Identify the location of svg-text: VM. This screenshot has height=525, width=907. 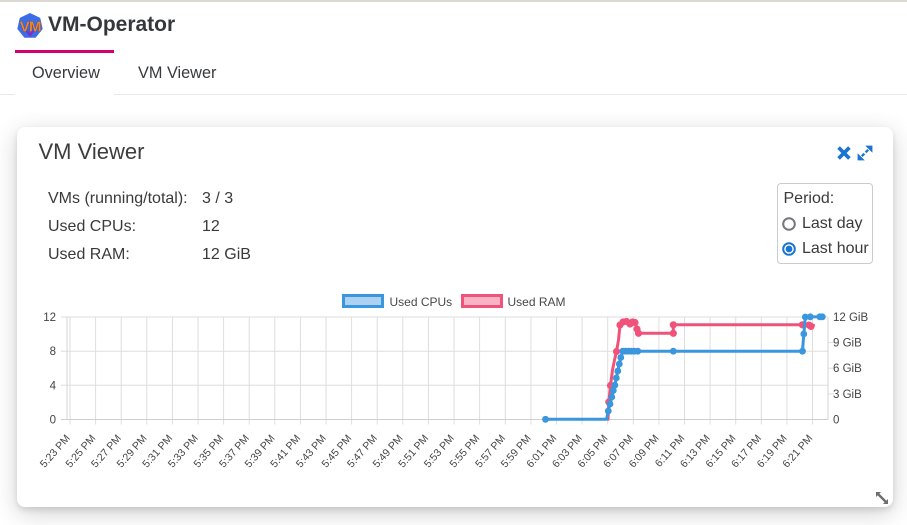
(30, 27).